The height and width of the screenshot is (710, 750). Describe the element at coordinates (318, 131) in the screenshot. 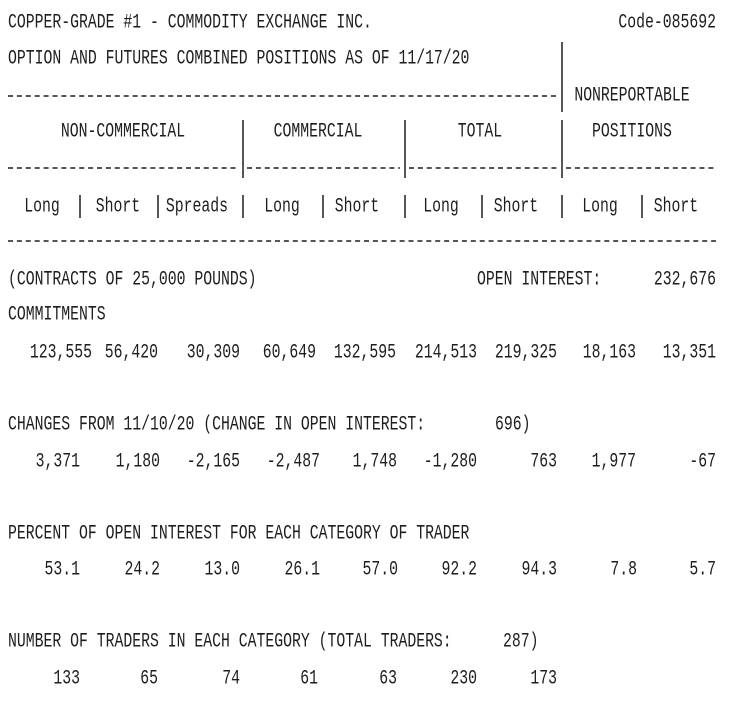

I see `group-header: COMMERCIAL` at that location.